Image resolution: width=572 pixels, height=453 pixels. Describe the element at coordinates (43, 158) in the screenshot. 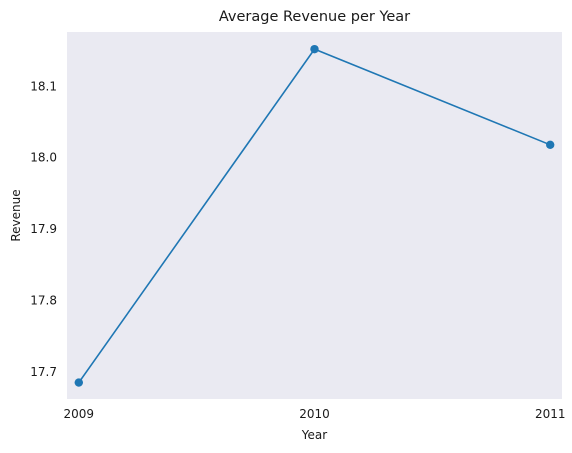

I see `y-tick-label: 18.0` at that location.